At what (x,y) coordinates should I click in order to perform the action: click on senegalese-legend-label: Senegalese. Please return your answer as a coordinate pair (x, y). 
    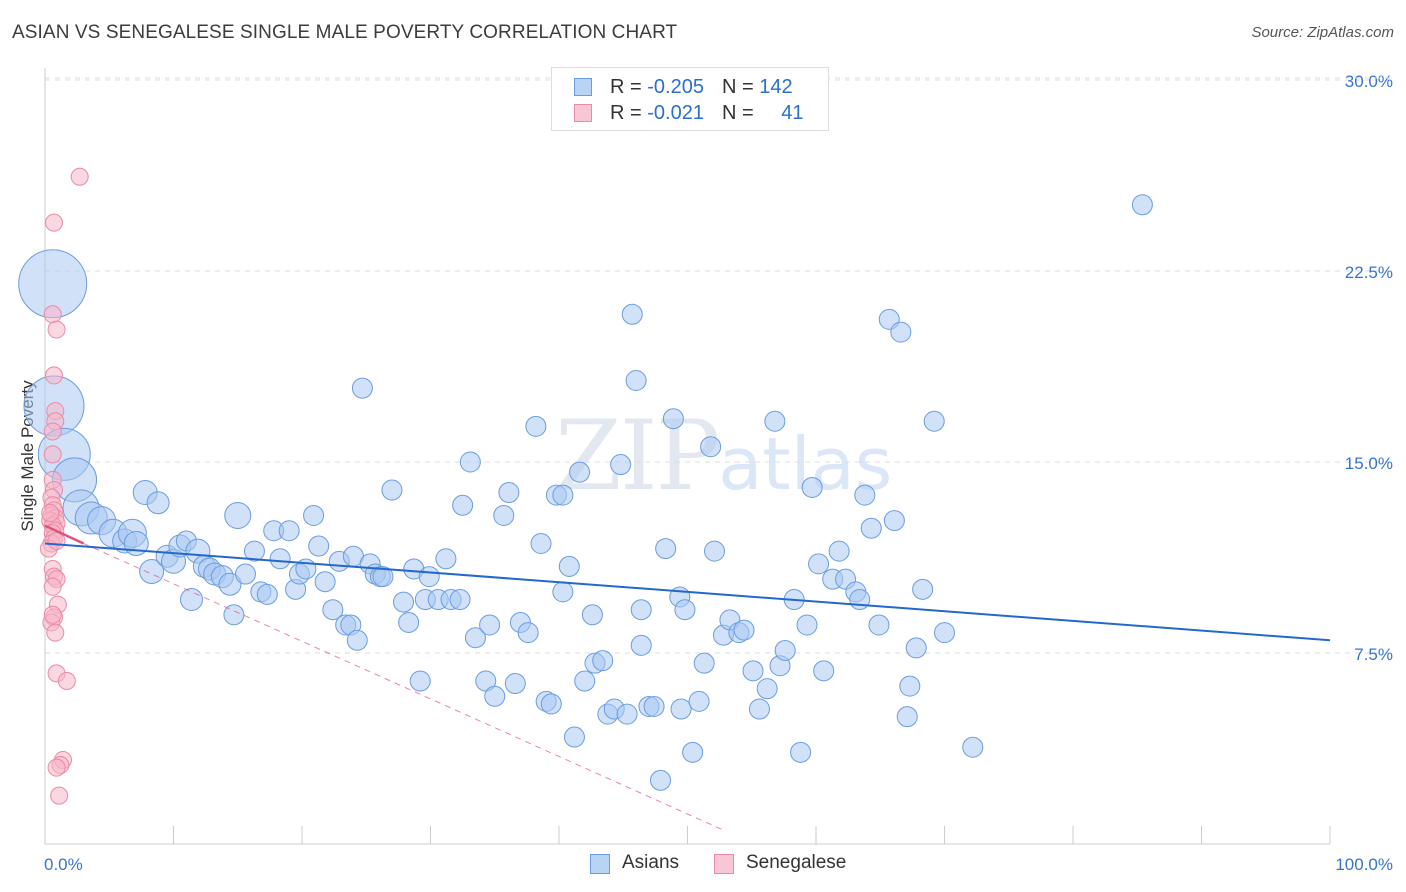
    Looking at the image, I should click on (796, 862).